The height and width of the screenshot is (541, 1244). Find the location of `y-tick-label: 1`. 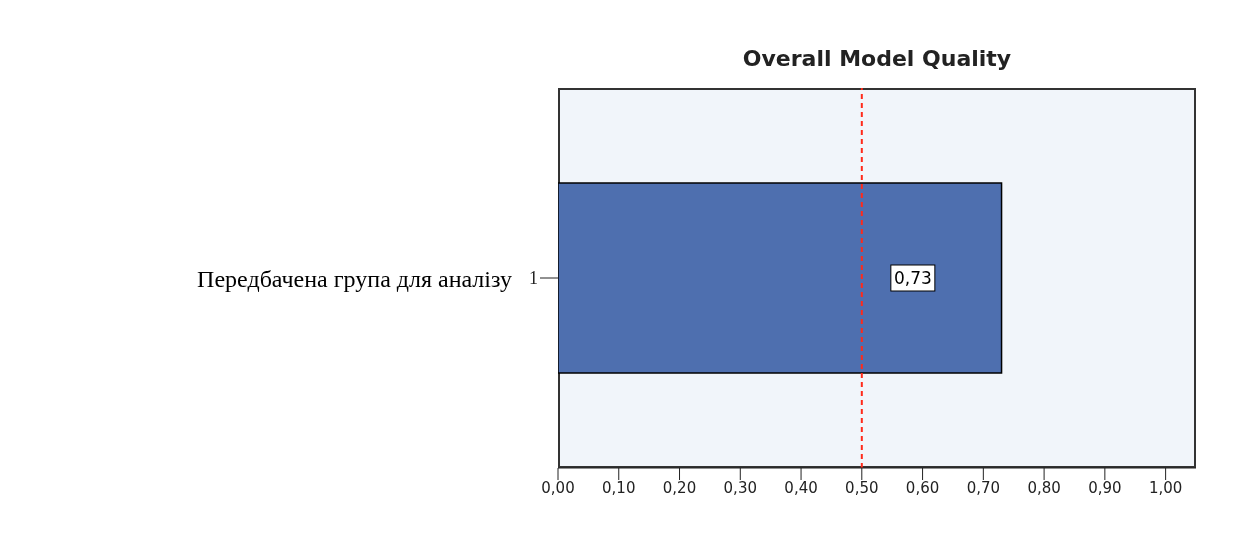

y-tick-label: 1 is located at coordinates (533, 278).